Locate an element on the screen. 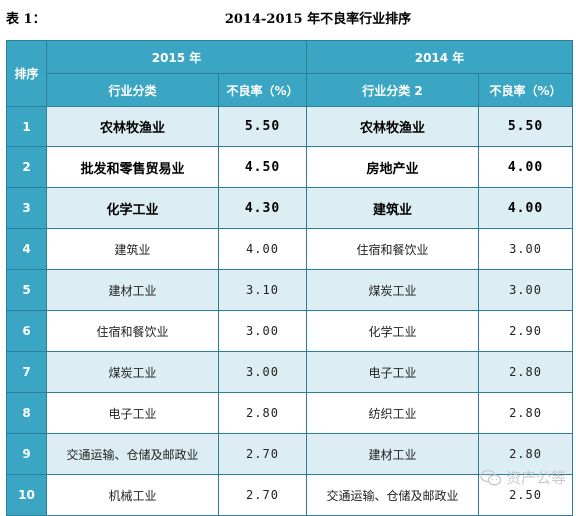  industry-2015-cell: 煤炭工业 is located at coordinates (132, 372).